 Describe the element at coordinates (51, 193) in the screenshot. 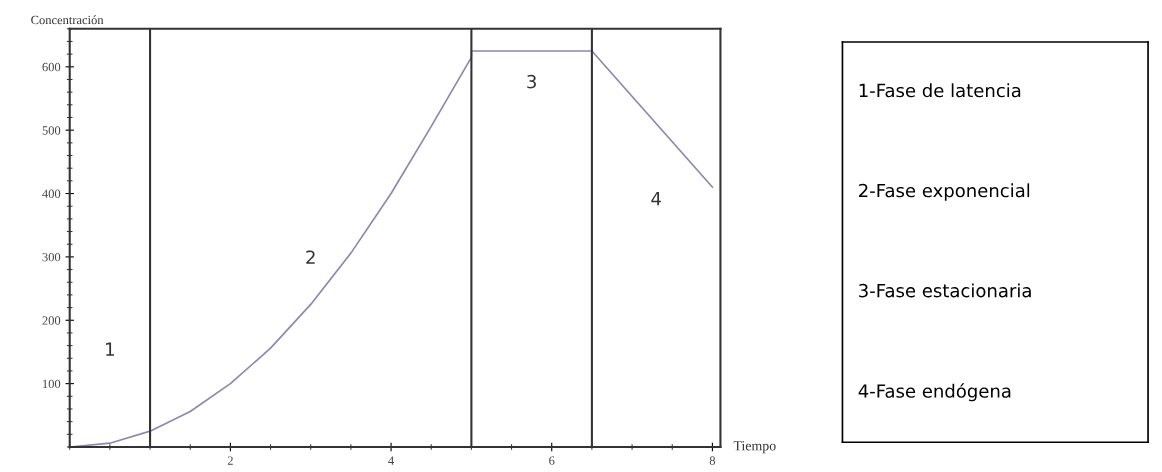

I see `y-tick-label: 400` at that location.